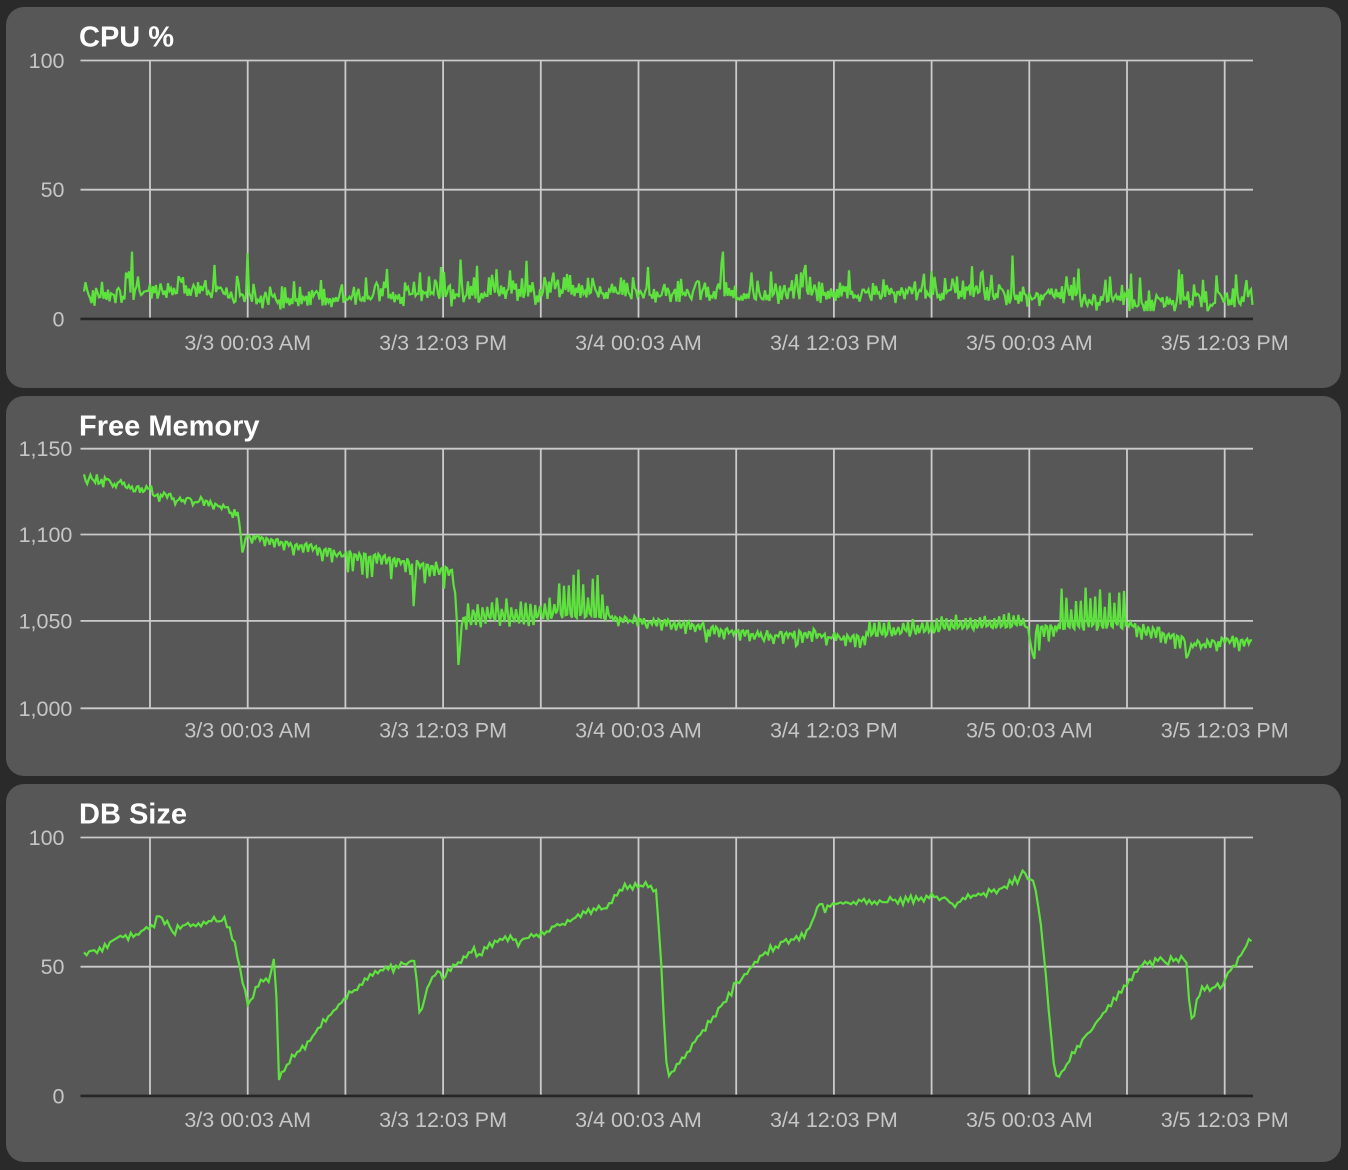 Image resolution: width=1348 pixels, height=1170 pixels. What do you see at coordinates (133, 815) in the screenshot?
I see `svg-text: DB Size` at bounding box center [133, 815].